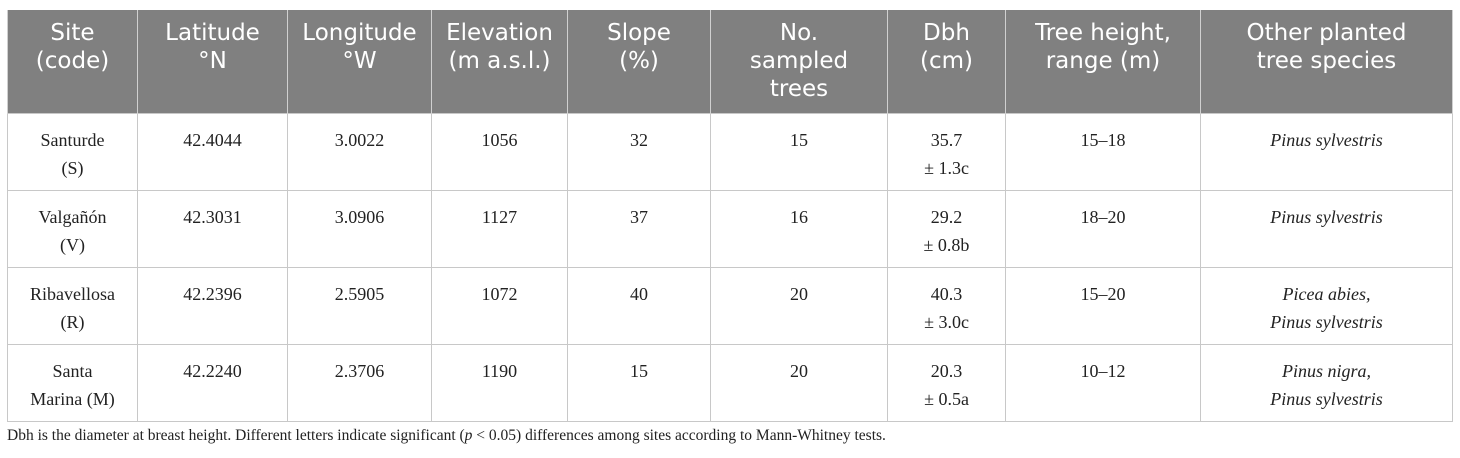 This screenshot has height=458, width=1460. I want to click on cell-tree-height: 18–20, so click(1103, 229).